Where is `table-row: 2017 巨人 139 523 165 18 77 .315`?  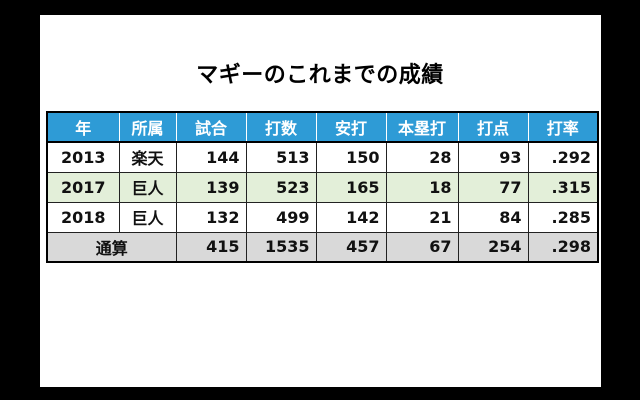 table-row: 2017 巨人 139 523 165 18 77 .315 is located at coordinates (322, 187).